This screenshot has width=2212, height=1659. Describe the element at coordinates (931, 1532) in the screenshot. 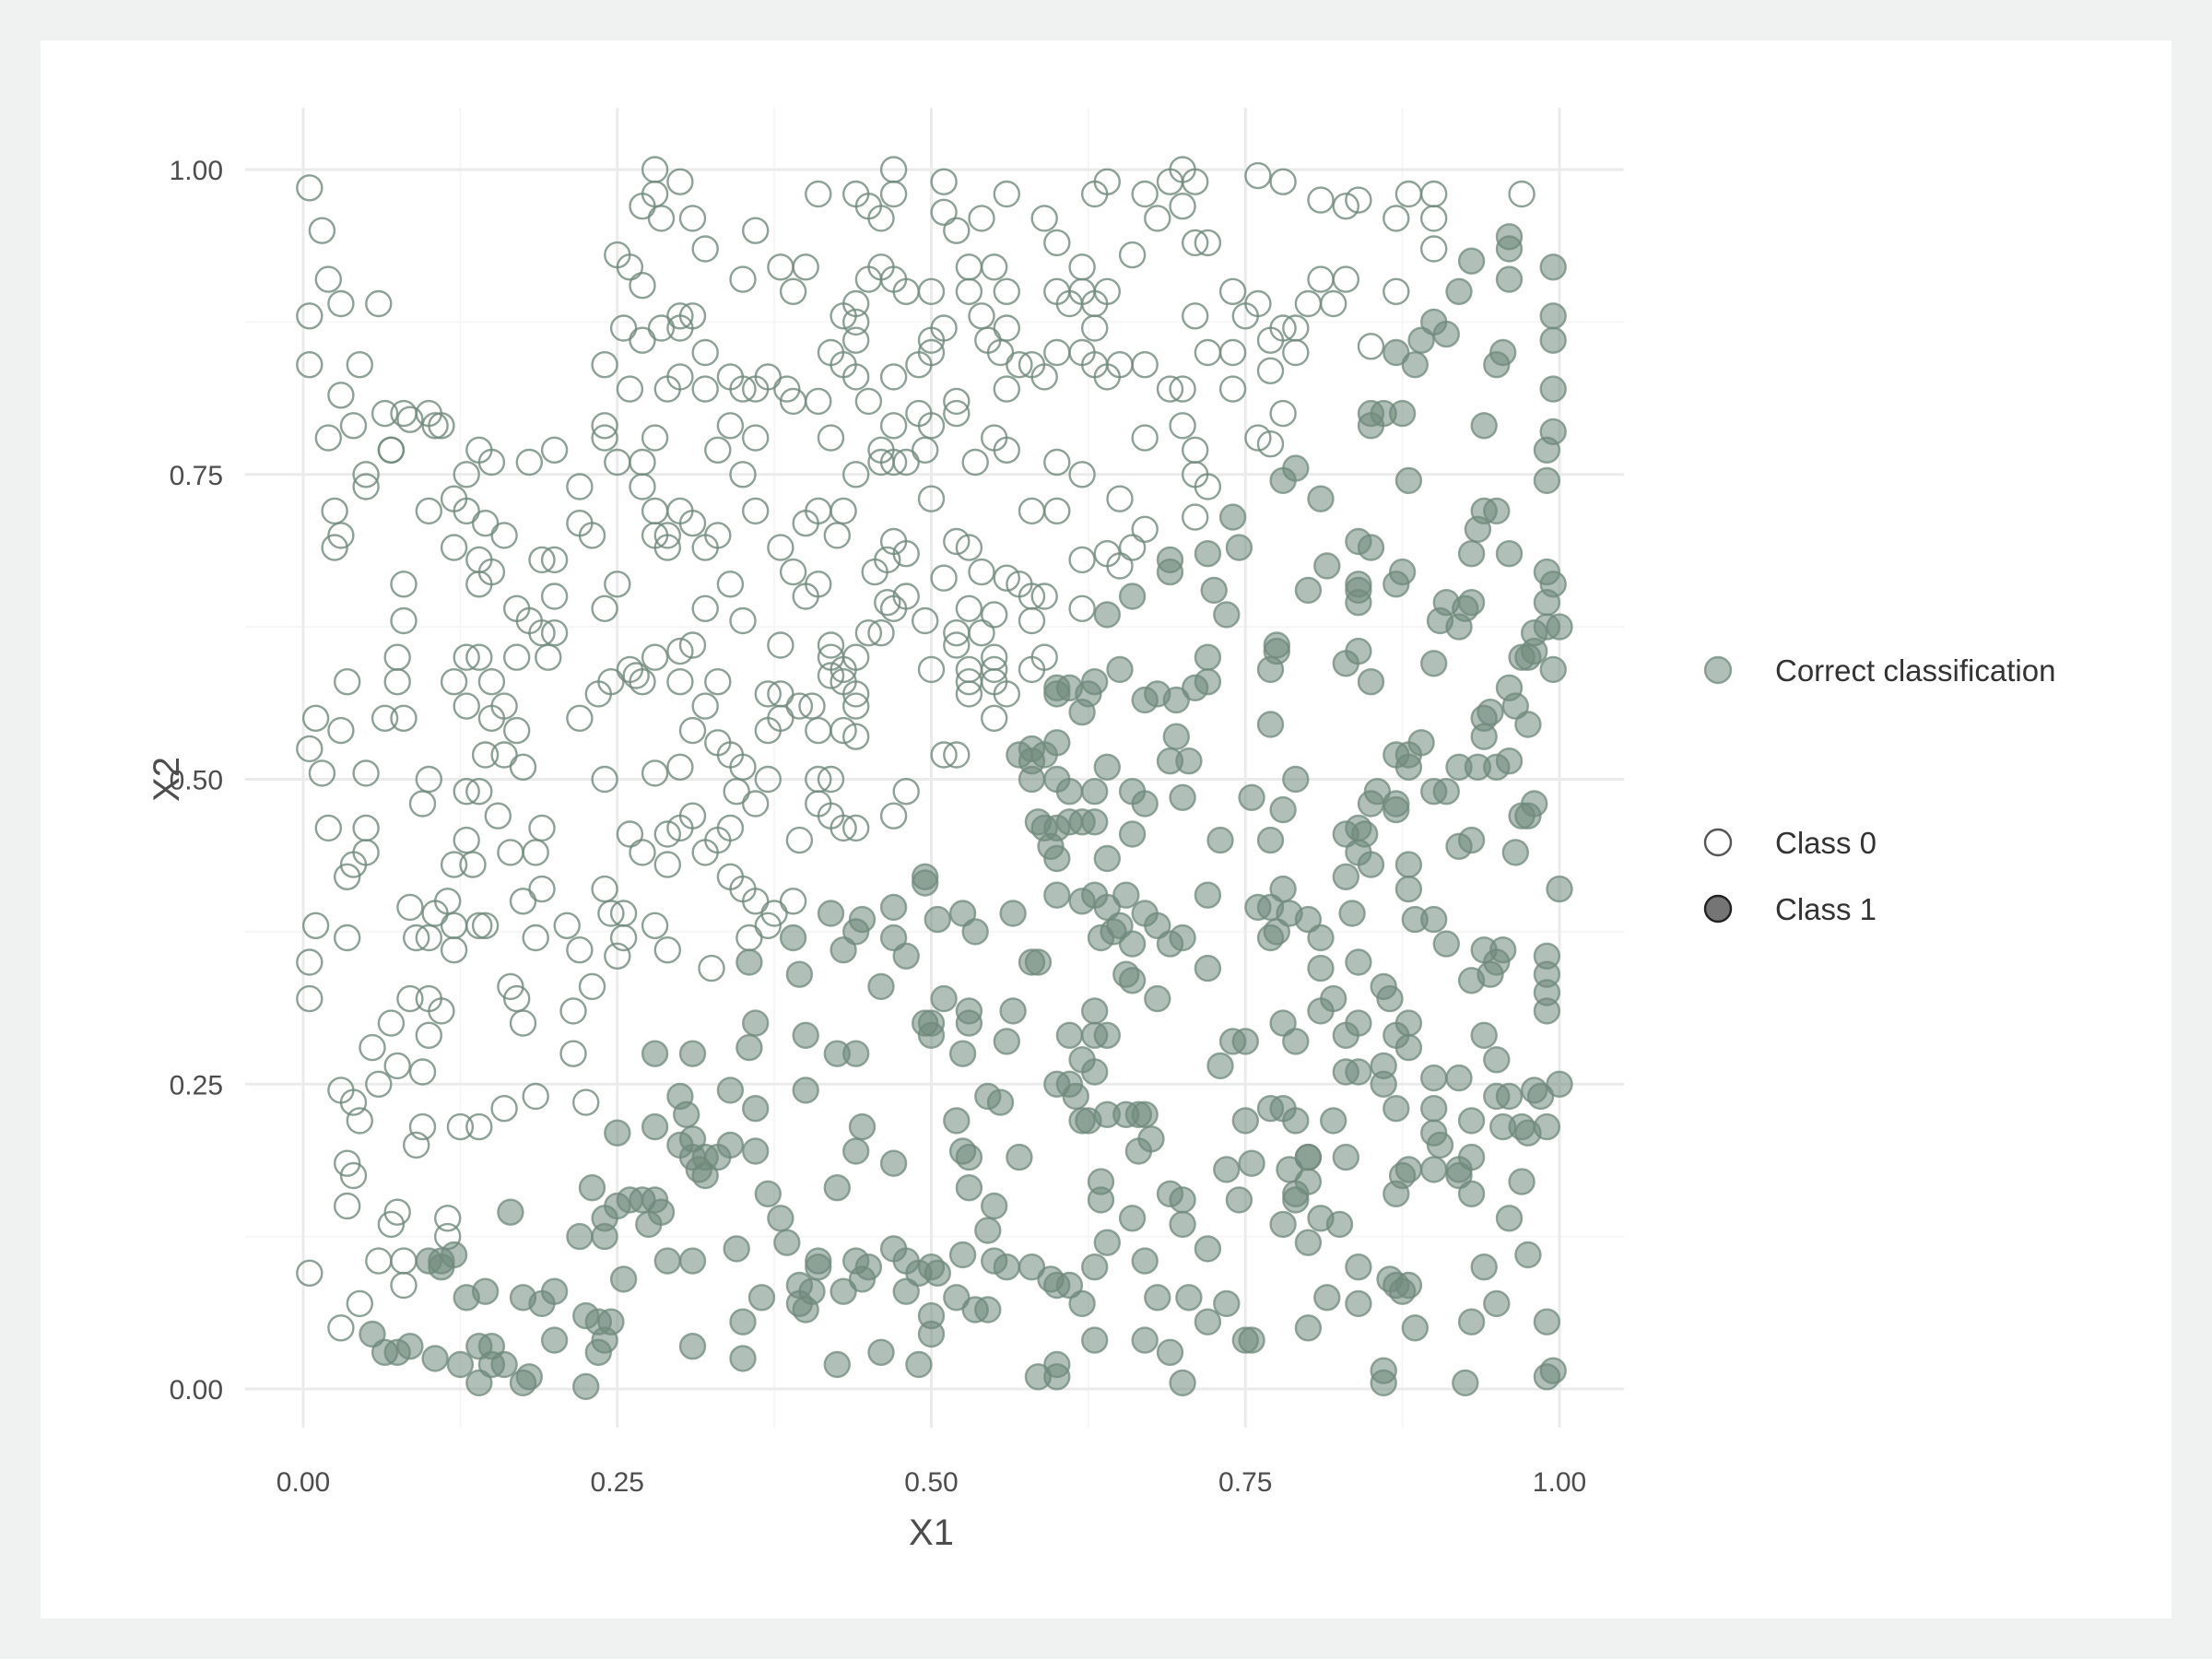

I see `x-axis-title: X1` at that location.